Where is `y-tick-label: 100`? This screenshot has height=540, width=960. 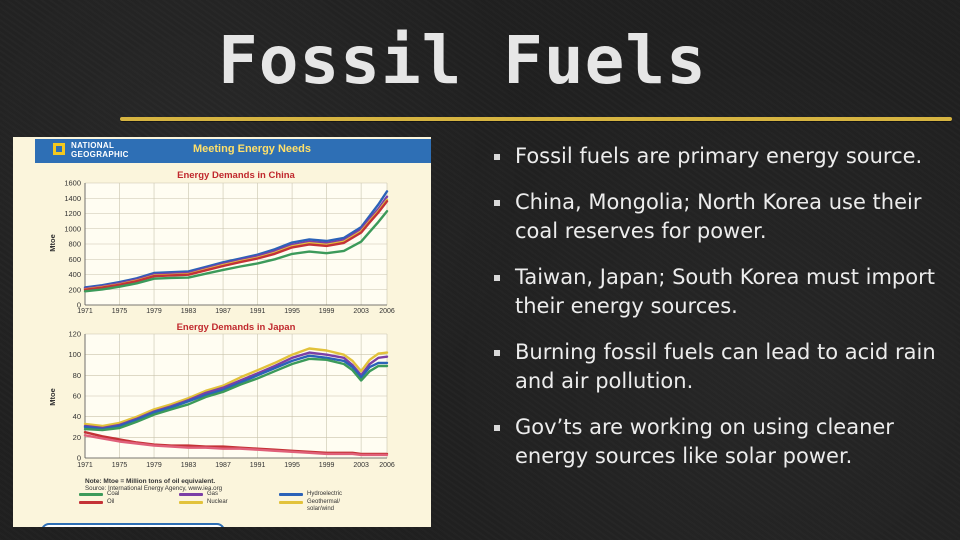 y-tick-label: 100 is located at coordinates (74, 354).